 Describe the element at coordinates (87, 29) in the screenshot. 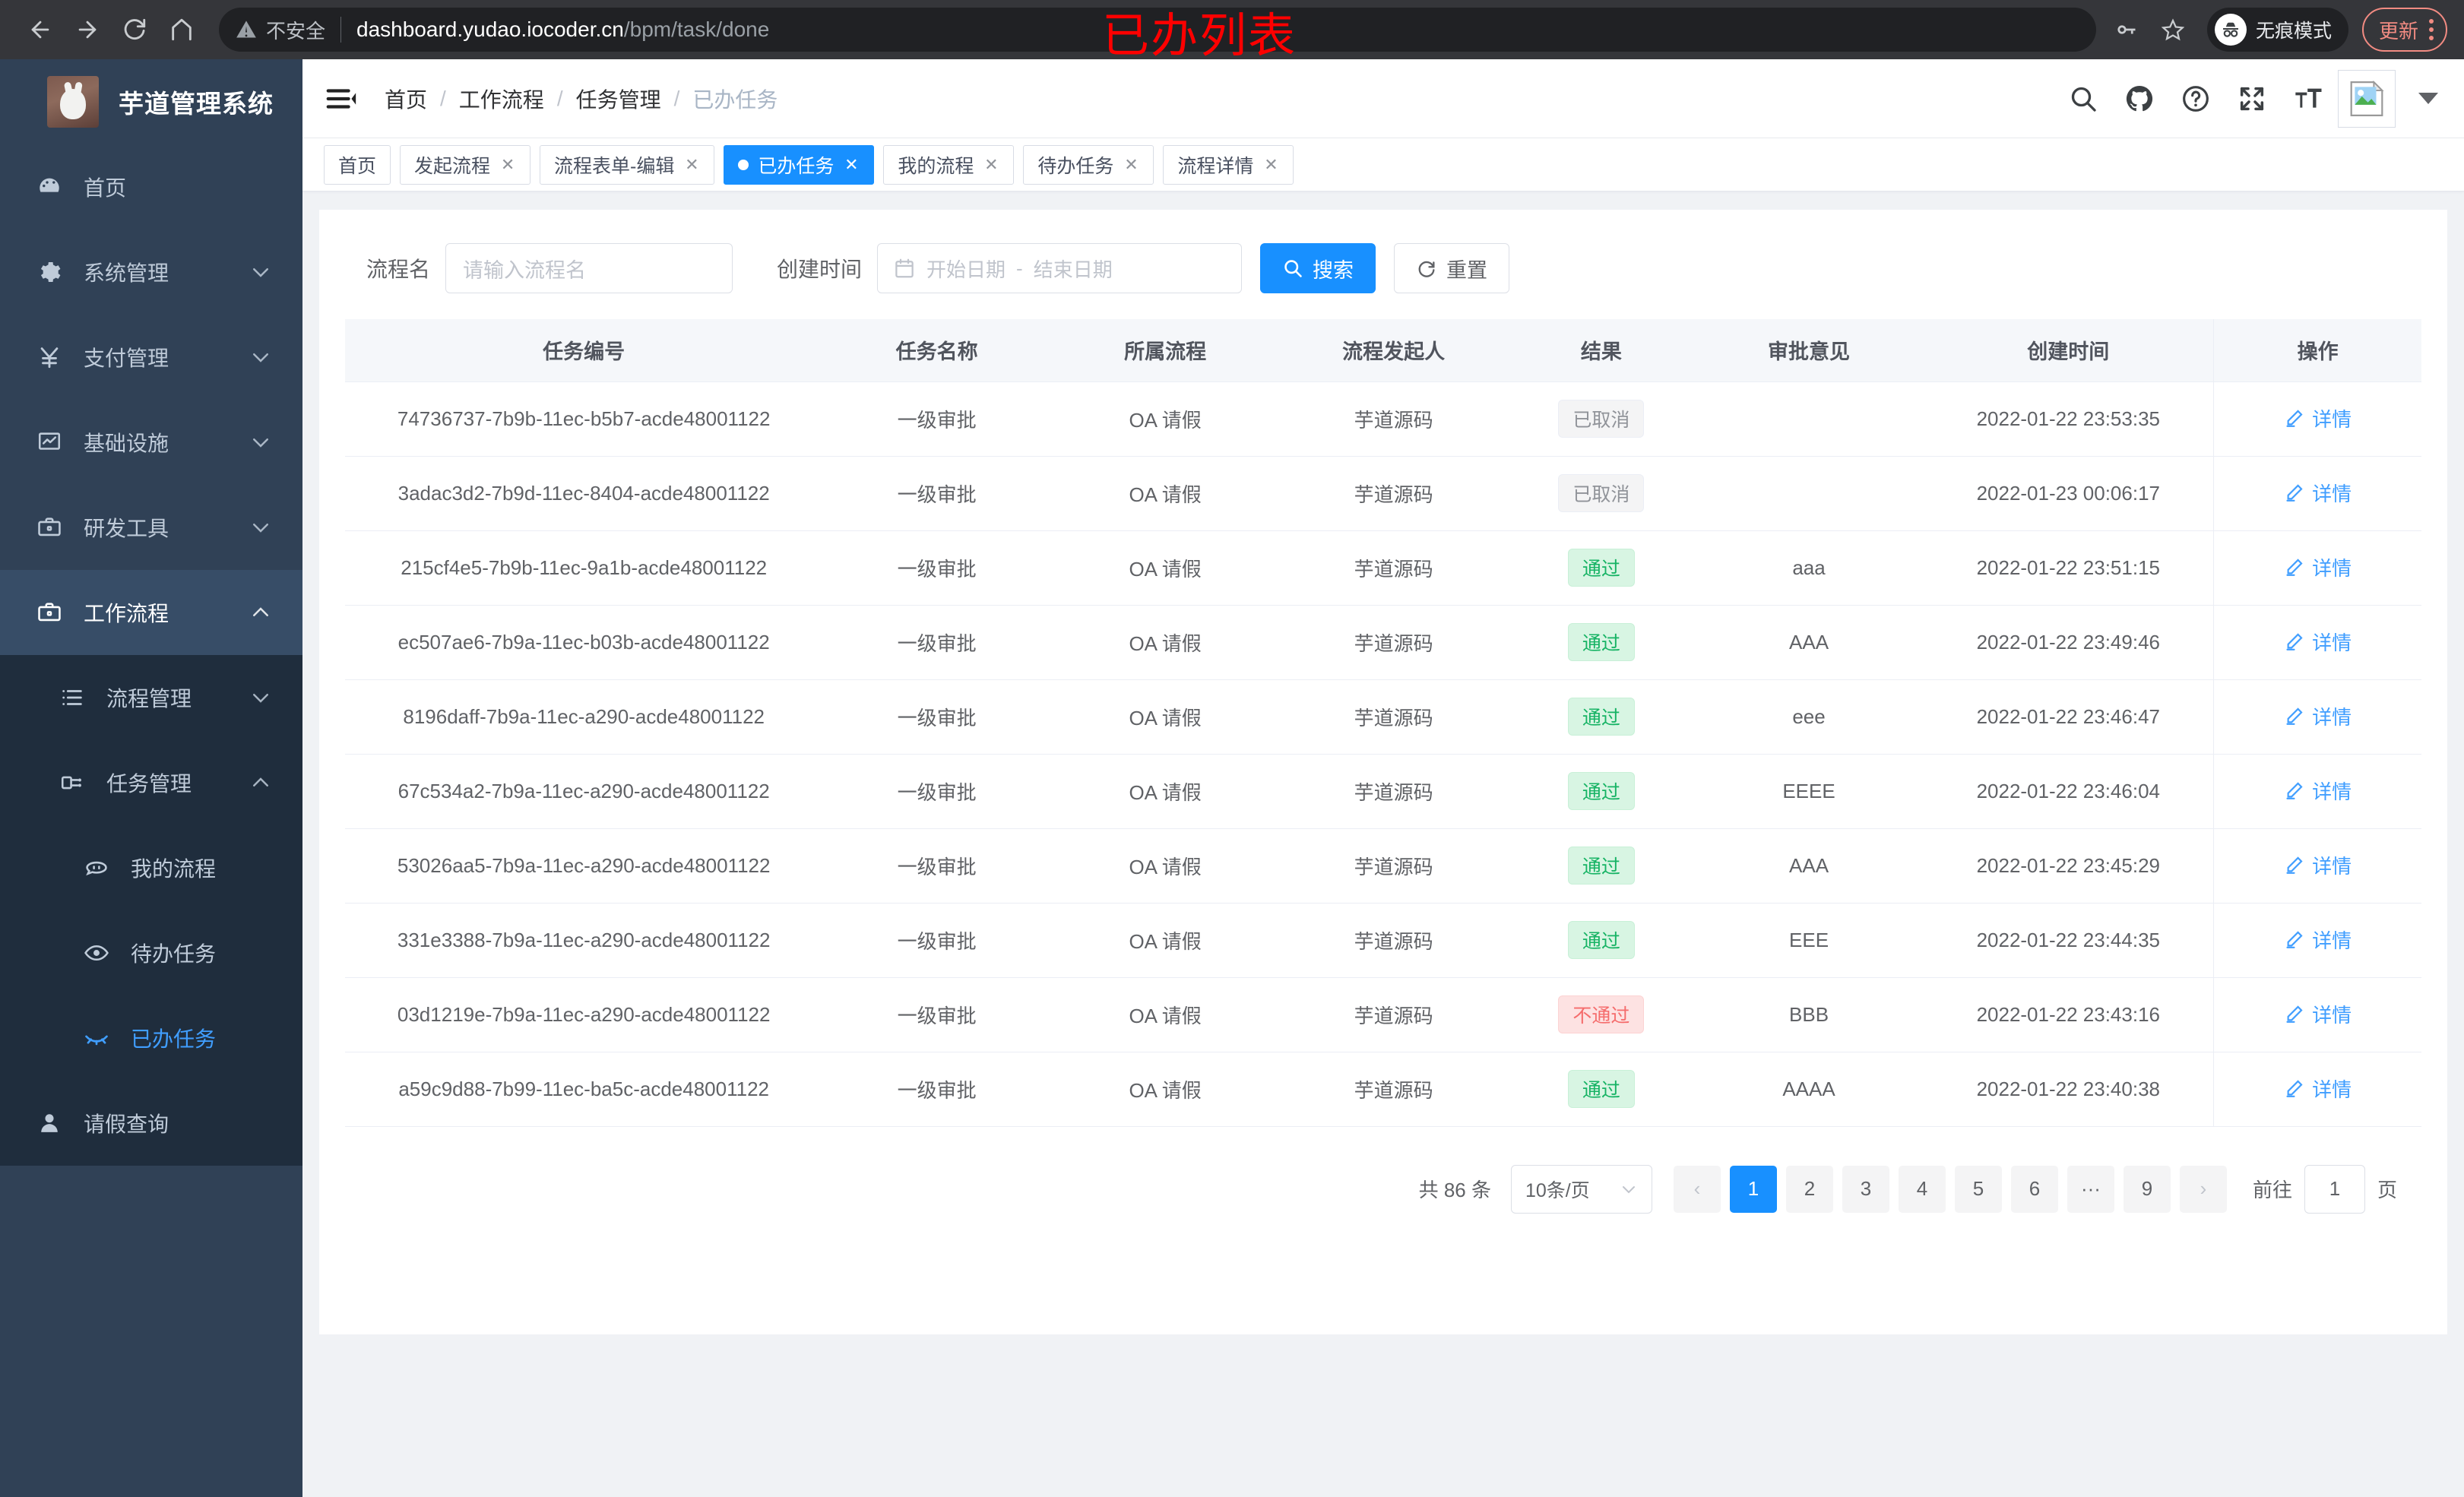

I see `forward-button` at that location.